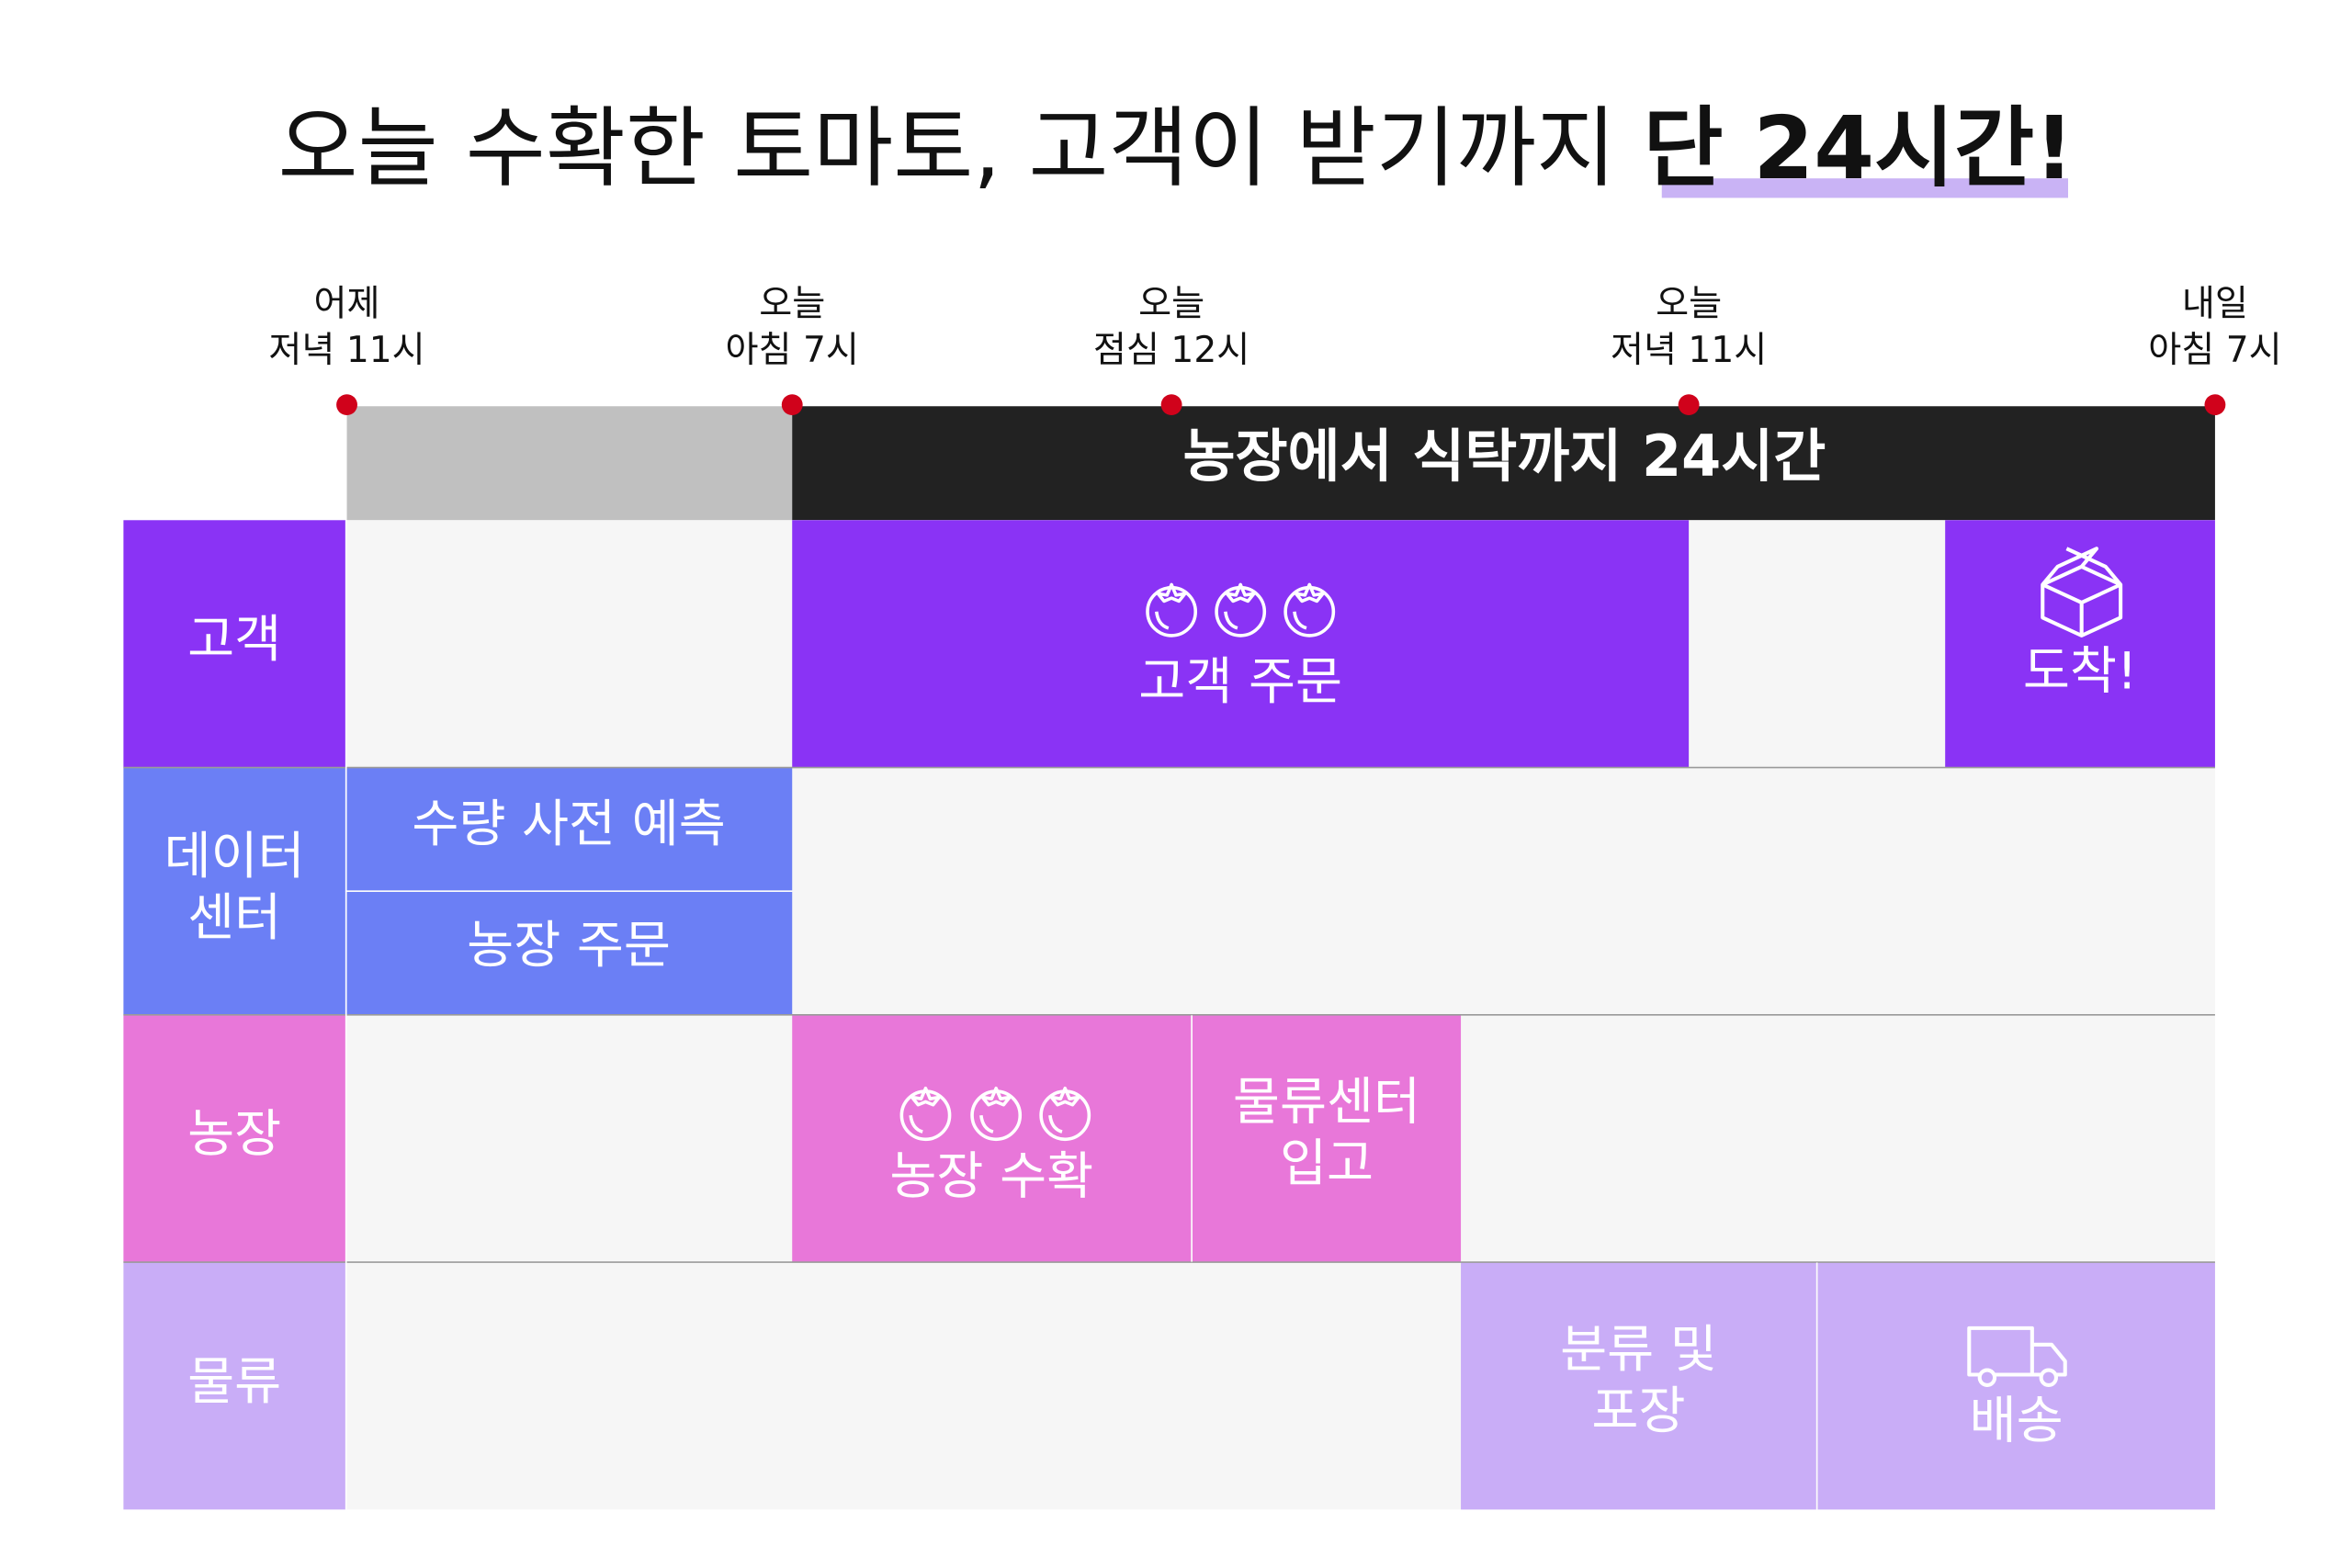 This screenshot has height=1568, width=2352. Describe the element at coordinates (2215, 304) in the screenshot. I see `time-day: 내일` at that location.